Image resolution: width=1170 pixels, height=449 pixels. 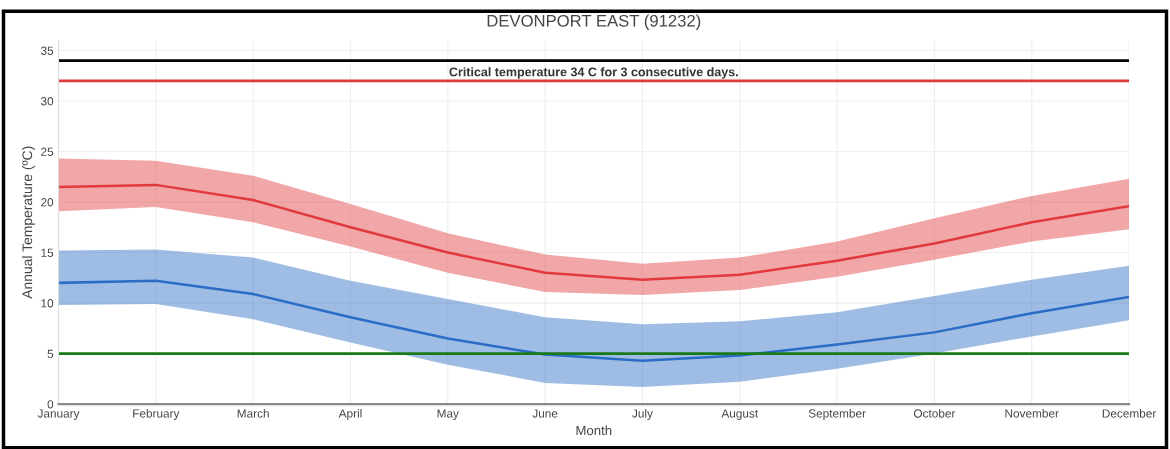 I want to click on y-axis-title: Annual Temperature (ºC), so click(x=28, y=222).